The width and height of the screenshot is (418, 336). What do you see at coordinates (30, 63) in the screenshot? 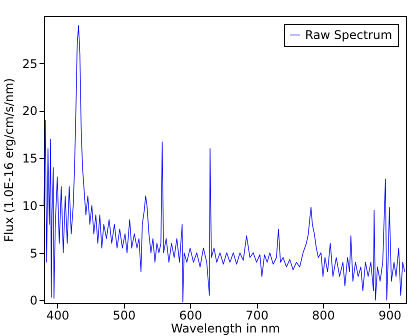
I see `y-tick-label: 25` at bounding box center [30, 63].